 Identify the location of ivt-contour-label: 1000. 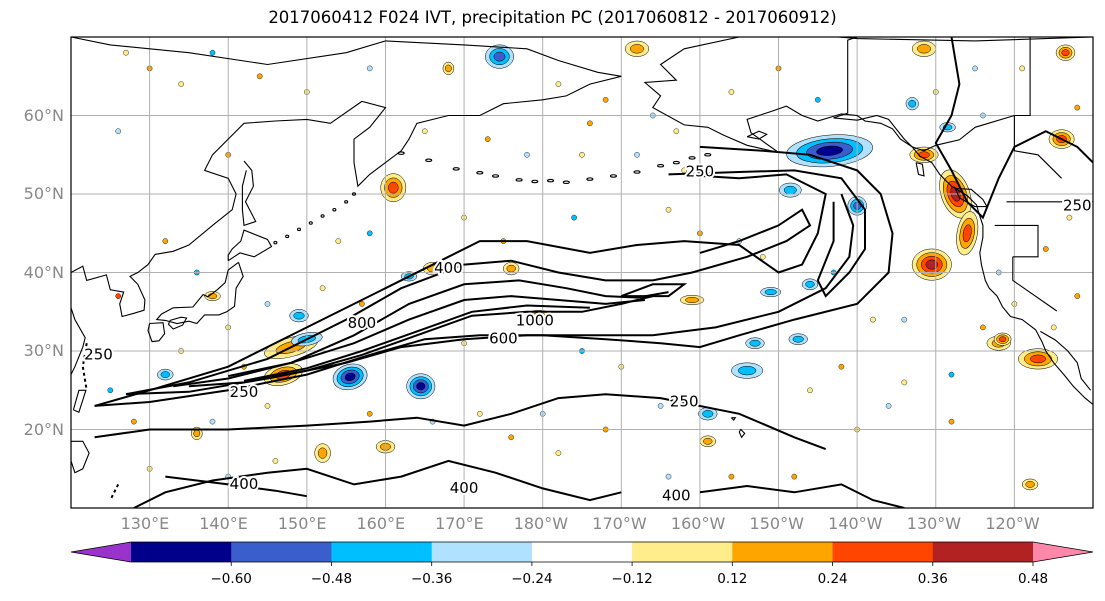
(535, 321).